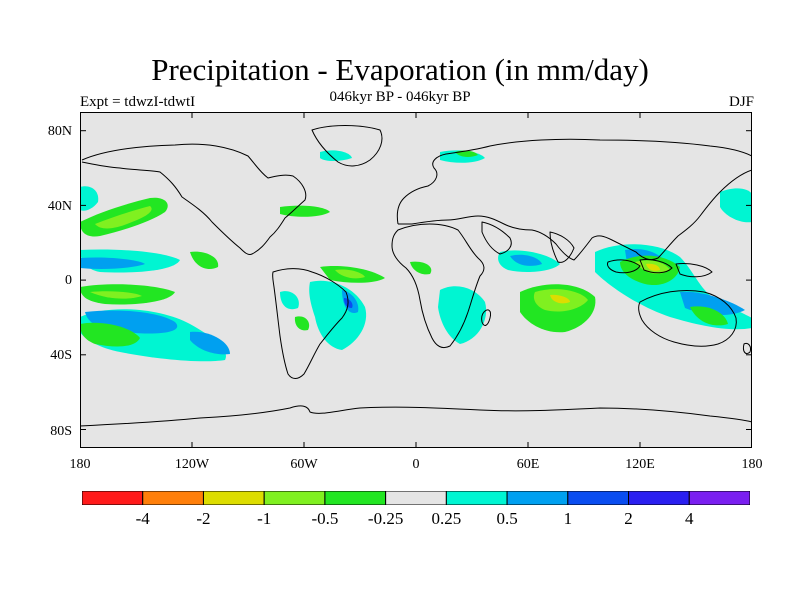 Image resolution: width=800 pixels, height=600 pixels. What do you see at coordinates (385, 518) in the screenshot?
I see `colorbar-label: -0.25` at bounding box center [385, 518].